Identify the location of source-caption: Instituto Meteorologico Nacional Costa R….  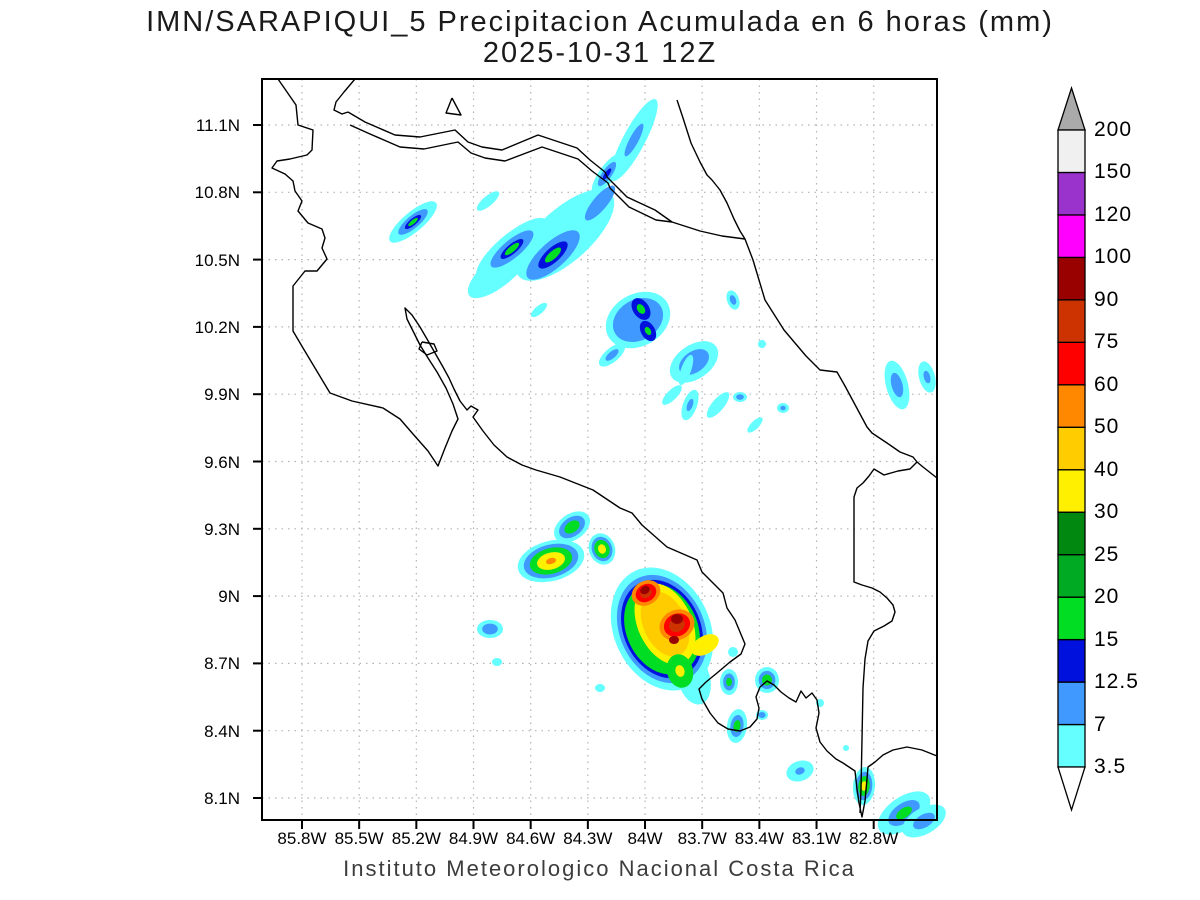
(599, 868).